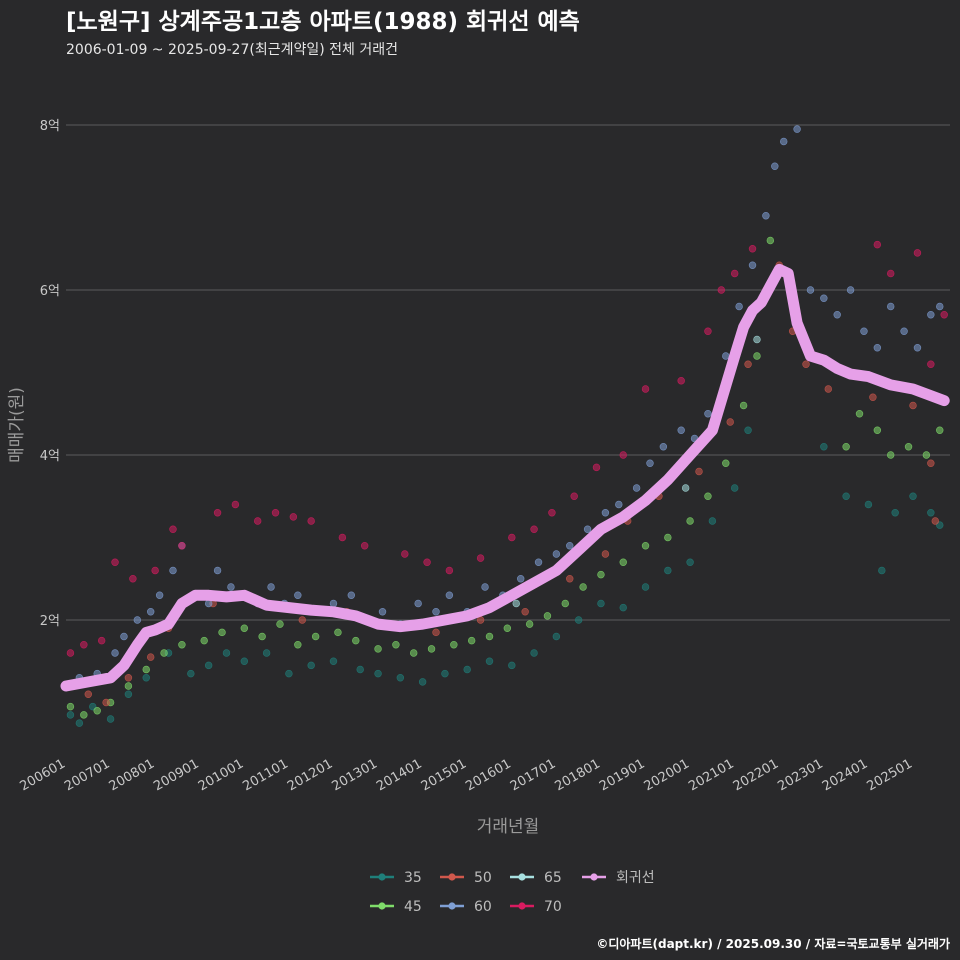 Image resolution: width=960 pixels, height=960 pixels. What do you see at coordinates (399, 775) in the screenshot?
I see `x-tick-label: 201401` at bounding box center [399, 775].